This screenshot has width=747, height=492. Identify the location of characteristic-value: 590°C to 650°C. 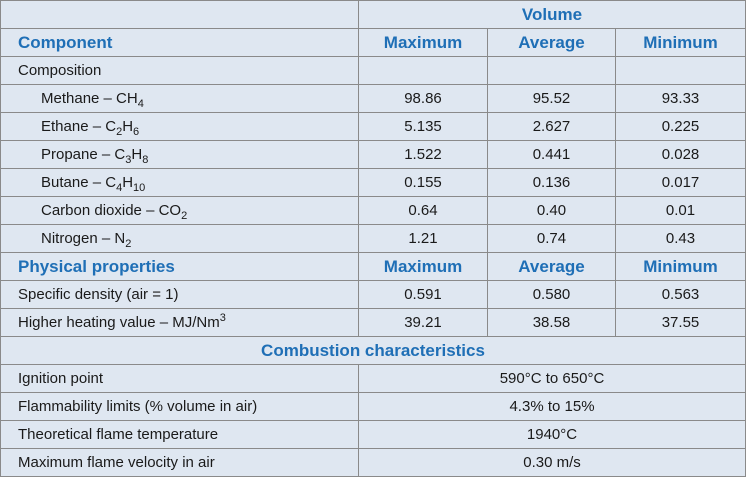
(552, 378).